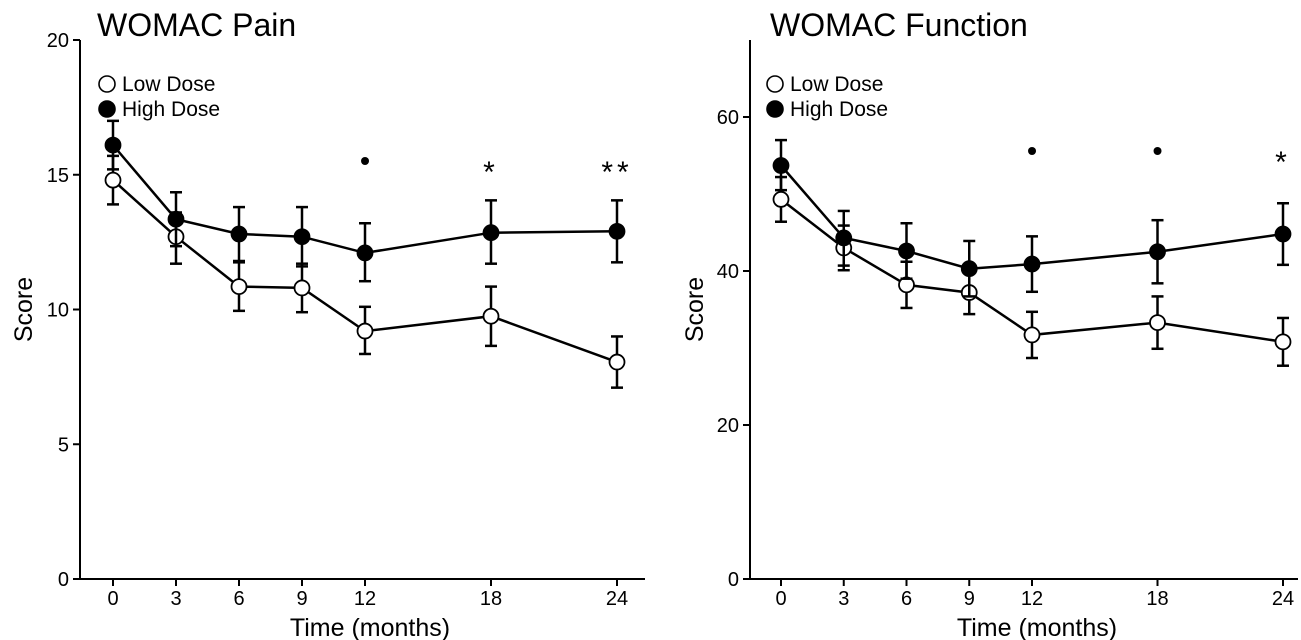 The width and height of the screenshot is (1301, 640). I want to click on y-tick-label: 15, so click(58, 176).